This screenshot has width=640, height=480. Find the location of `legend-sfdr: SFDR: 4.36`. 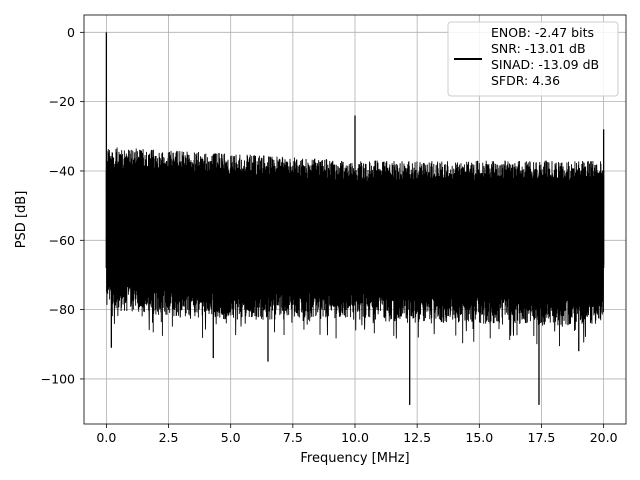

legend-sfdr: SFDR: 4.36 is located at coordinates (525, 80).